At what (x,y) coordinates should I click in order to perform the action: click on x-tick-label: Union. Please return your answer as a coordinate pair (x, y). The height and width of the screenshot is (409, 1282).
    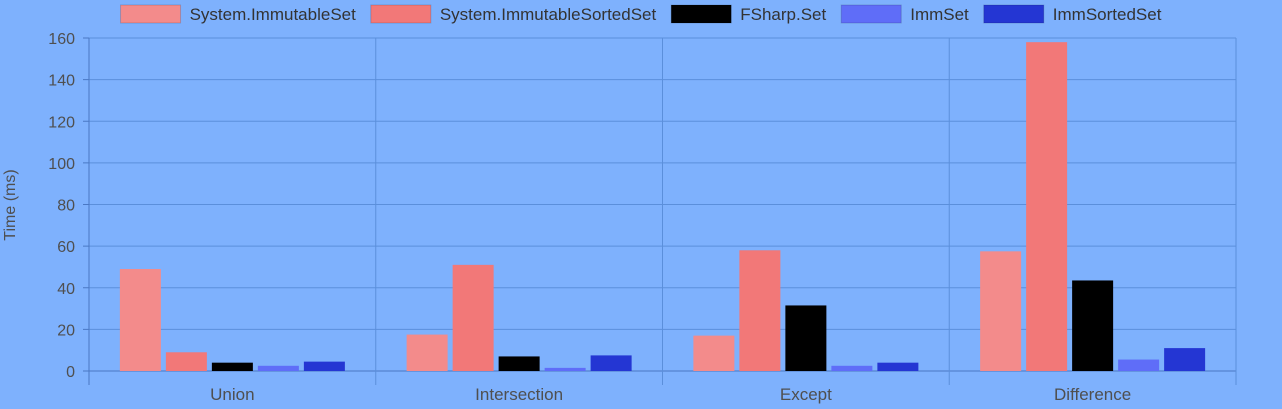
    Looking at the image, I should click on (232, 394).